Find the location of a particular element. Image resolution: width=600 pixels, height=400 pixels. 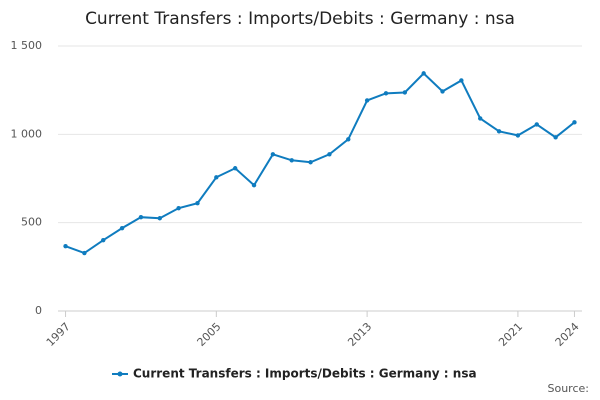

x-tick-label: 2013 is located at coordinates (359, 334).